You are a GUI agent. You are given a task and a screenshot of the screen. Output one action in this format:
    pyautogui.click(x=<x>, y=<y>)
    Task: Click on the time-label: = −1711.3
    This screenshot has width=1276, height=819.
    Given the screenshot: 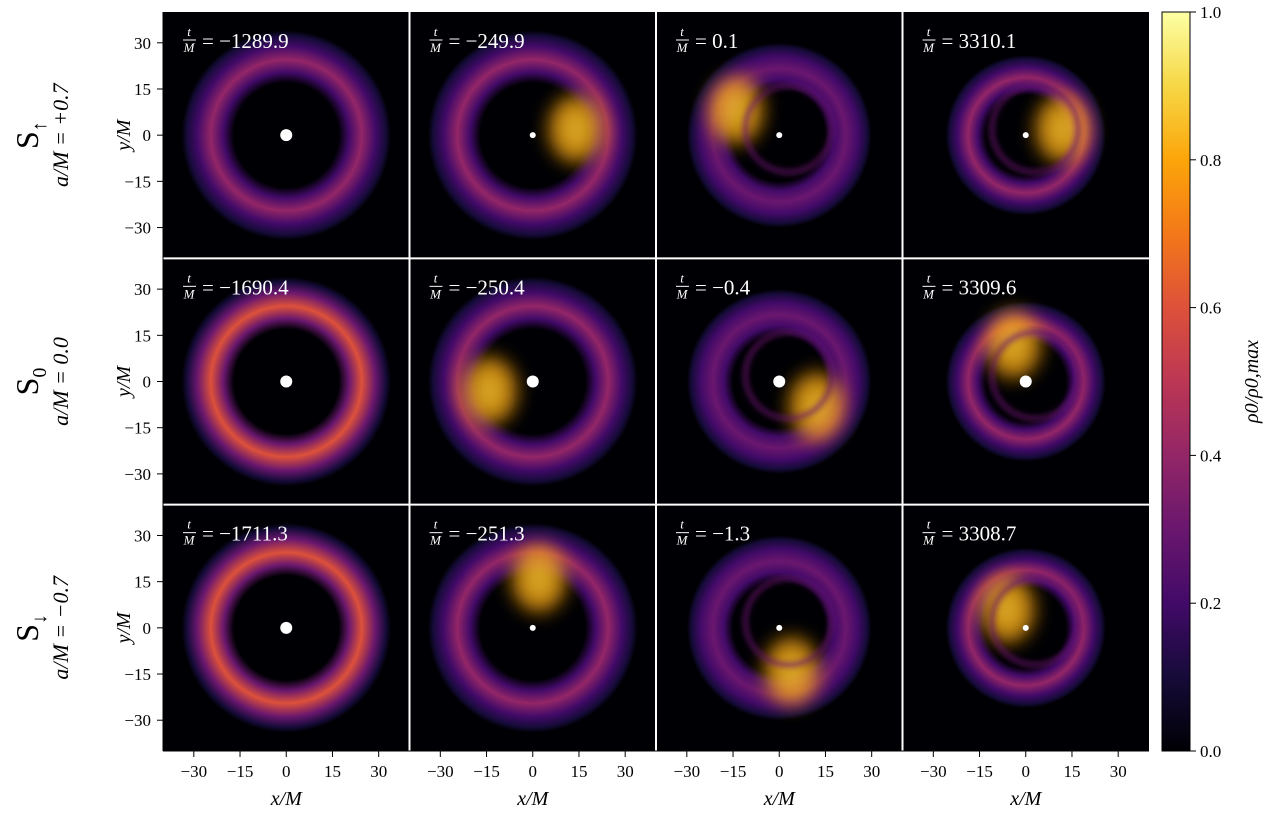 What is the action you would take?
    pyautogui.click(x=245, y=534)
    